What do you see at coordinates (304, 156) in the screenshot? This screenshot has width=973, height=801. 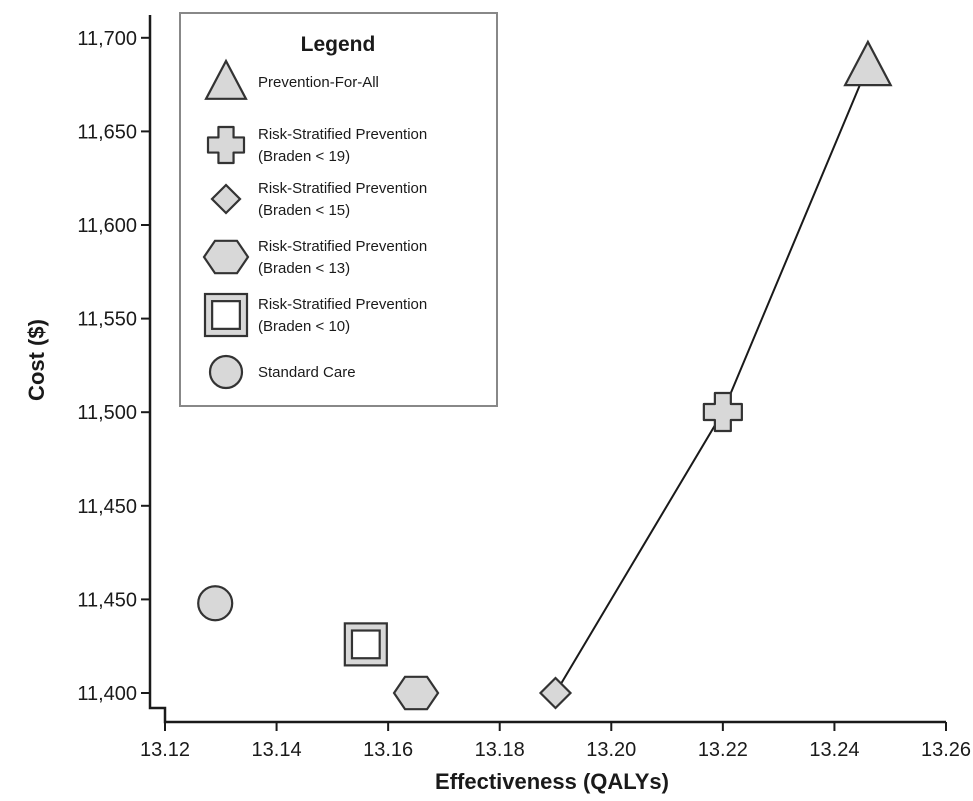 I see `legend-label: (Braden < 19)` at bounding box center [304, 156].